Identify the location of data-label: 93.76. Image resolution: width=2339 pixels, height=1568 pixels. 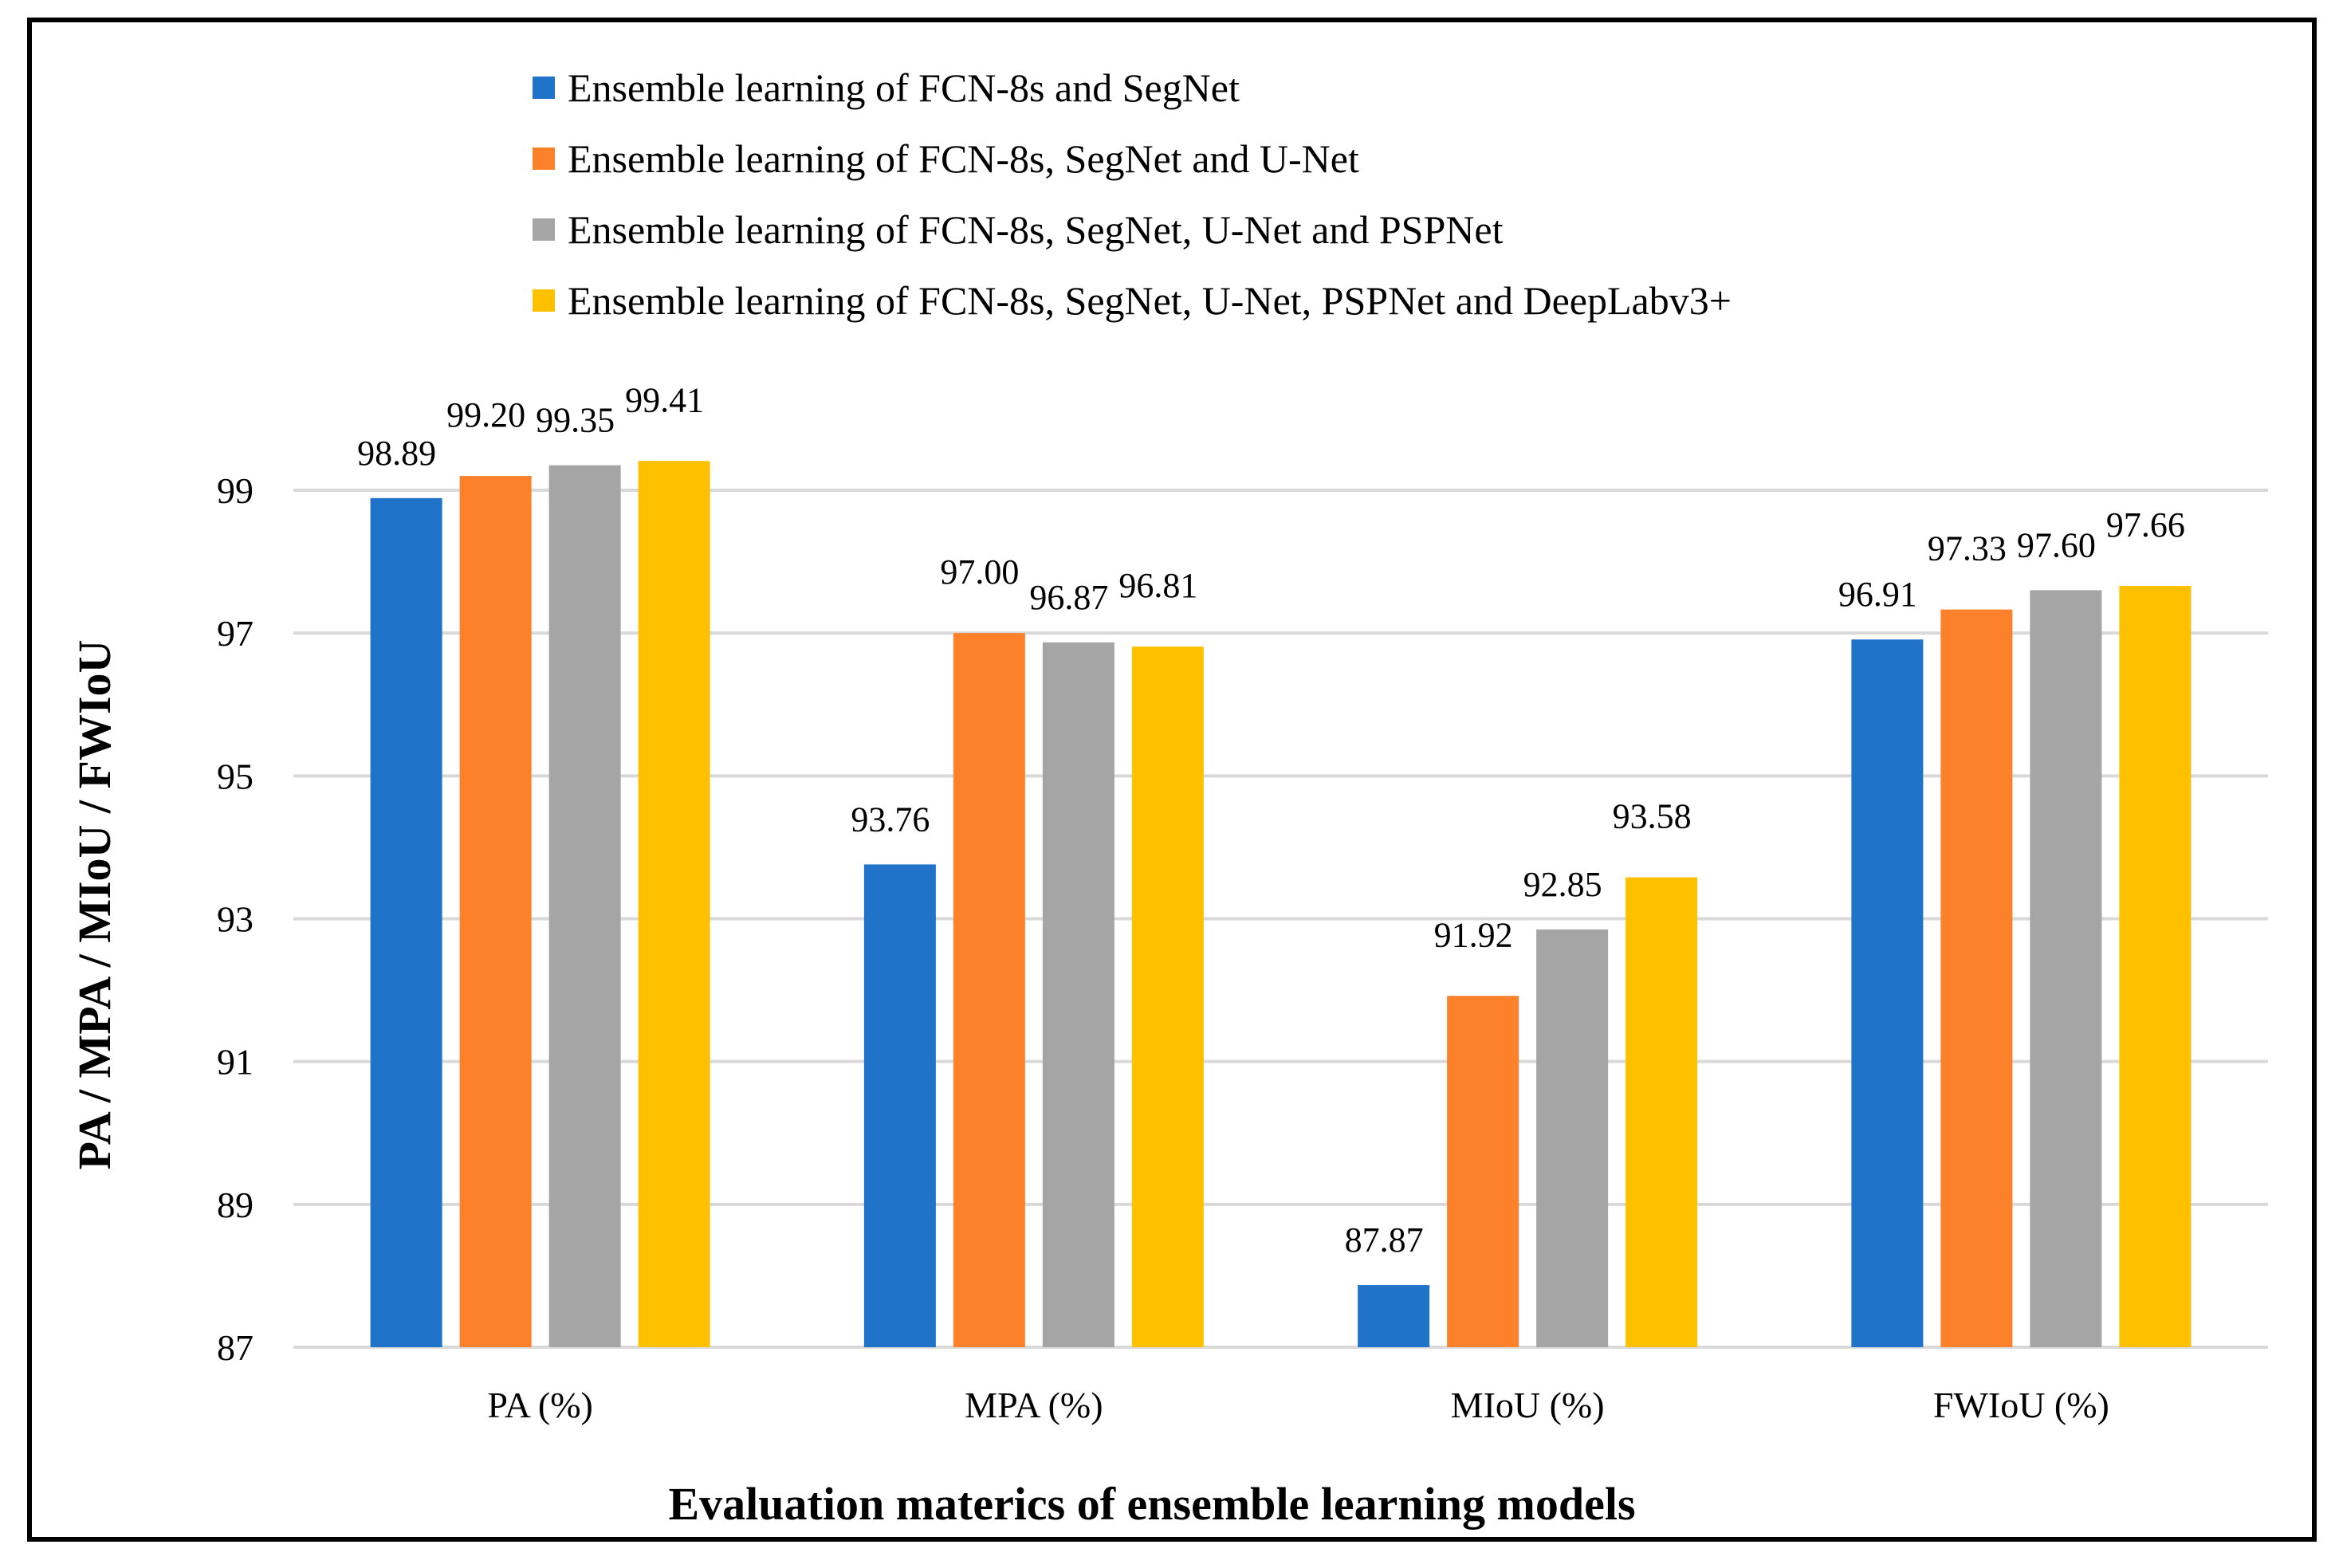
(891, 819).